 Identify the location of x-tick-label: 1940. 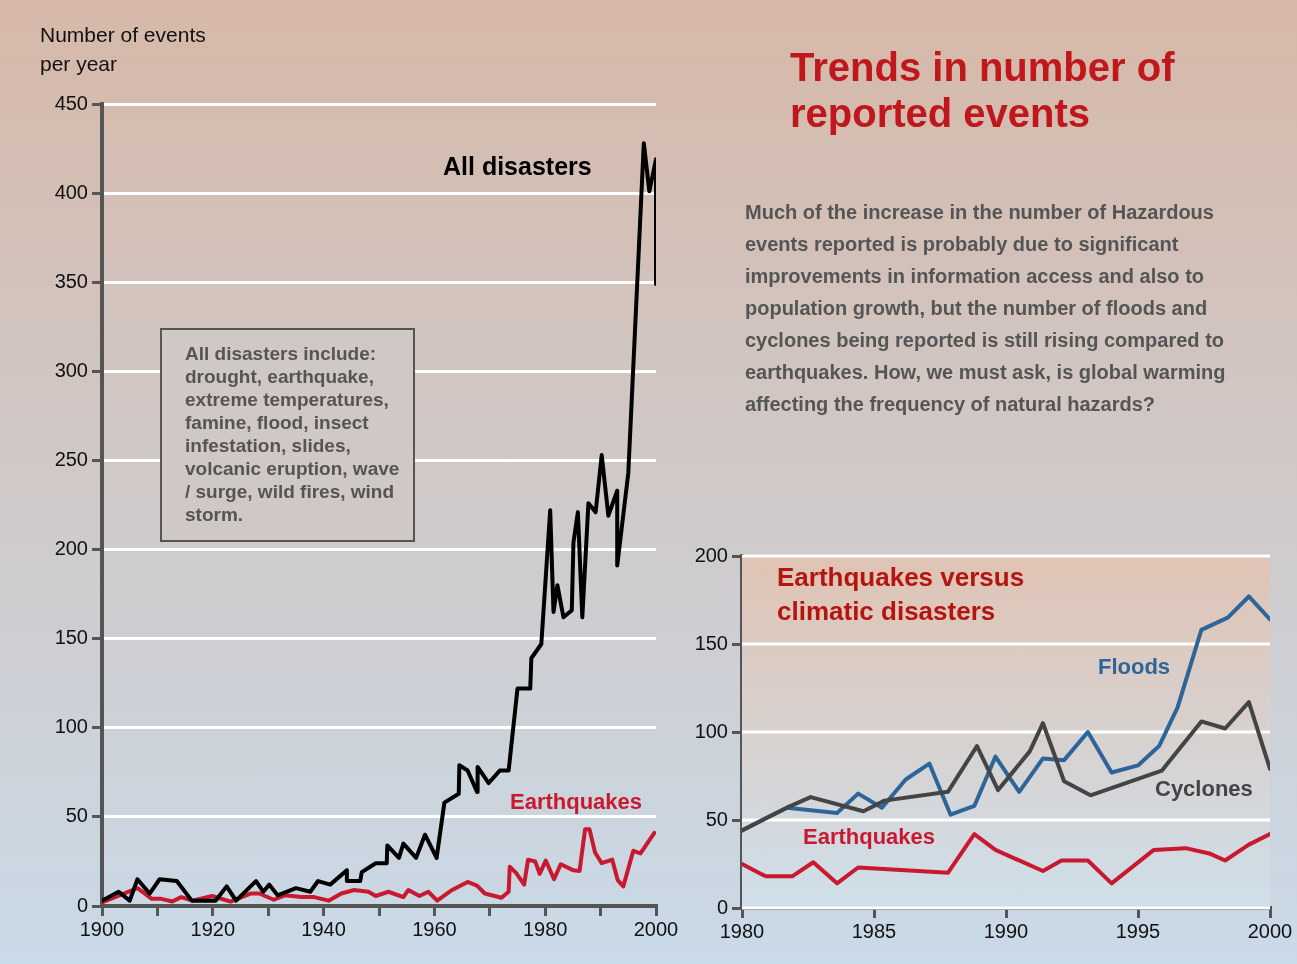
(323, 928).